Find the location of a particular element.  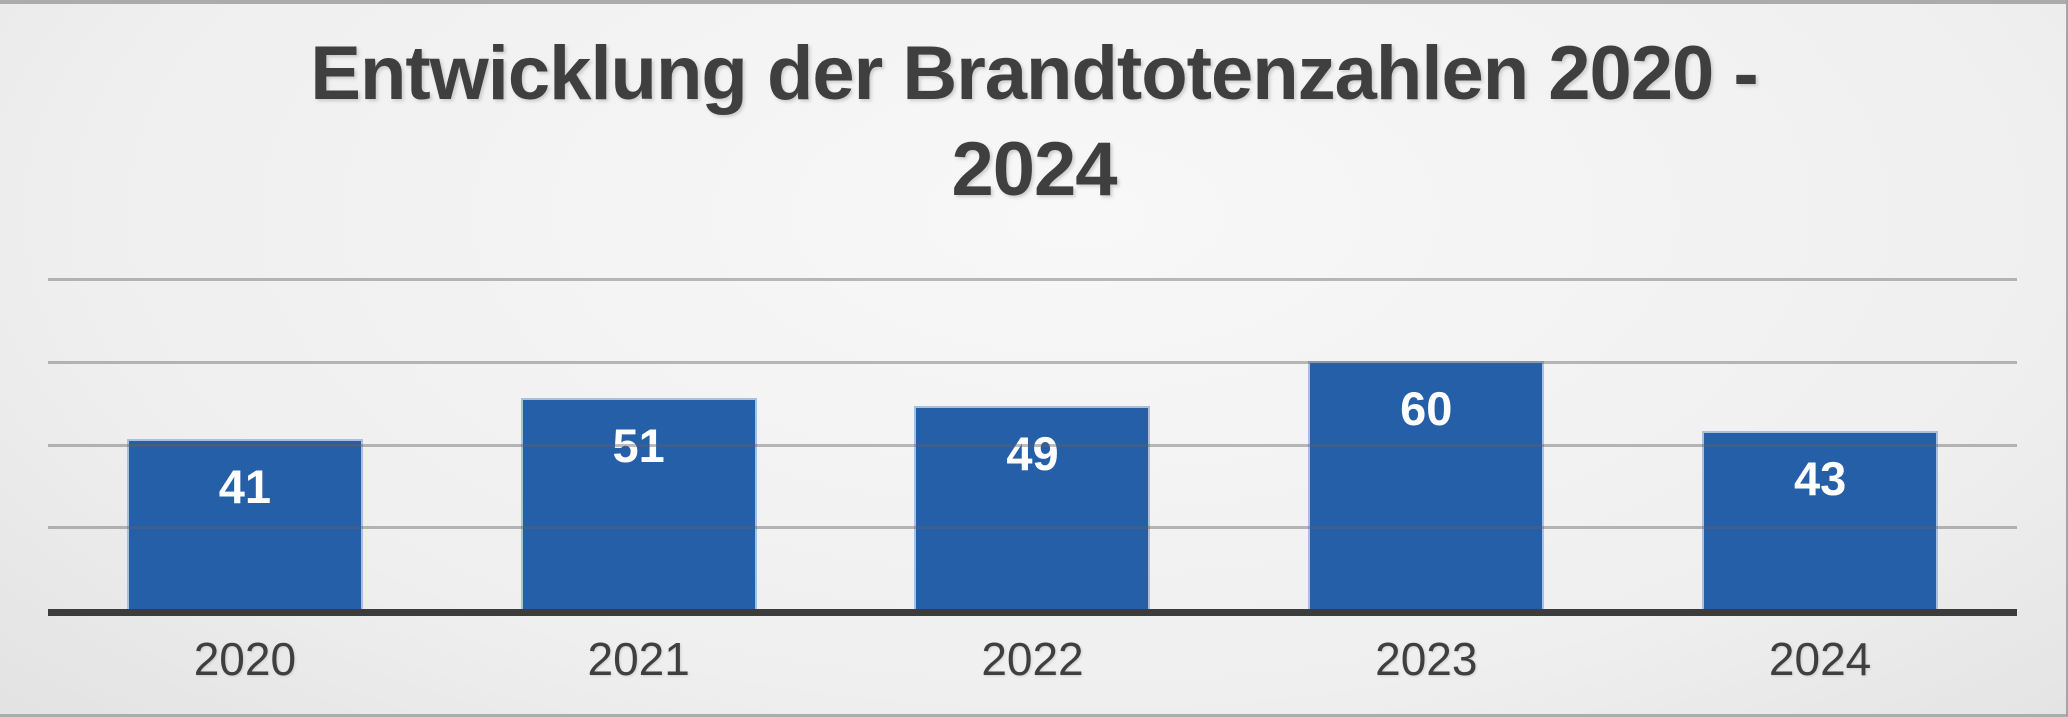

slide-bottom-edge is located at coordinates (1034, 715).